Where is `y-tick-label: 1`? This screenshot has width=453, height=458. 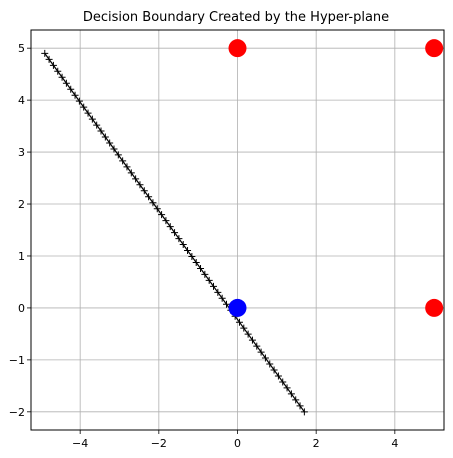 y-tick-label: 1 is located at coordinates (21, 256).